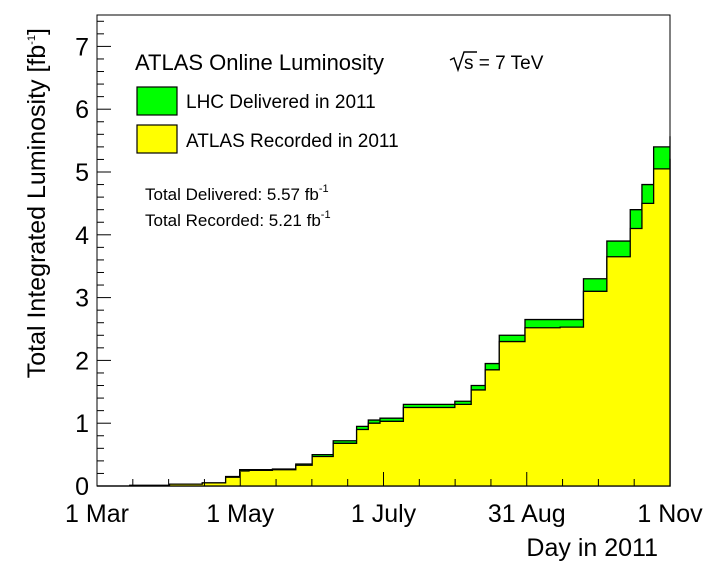 The image size is (722, 572). What do you see at coordinates (527, 514) in the screenshot?
I see `x-tick-label: 31 Aug` at bounding box center [527, 514].